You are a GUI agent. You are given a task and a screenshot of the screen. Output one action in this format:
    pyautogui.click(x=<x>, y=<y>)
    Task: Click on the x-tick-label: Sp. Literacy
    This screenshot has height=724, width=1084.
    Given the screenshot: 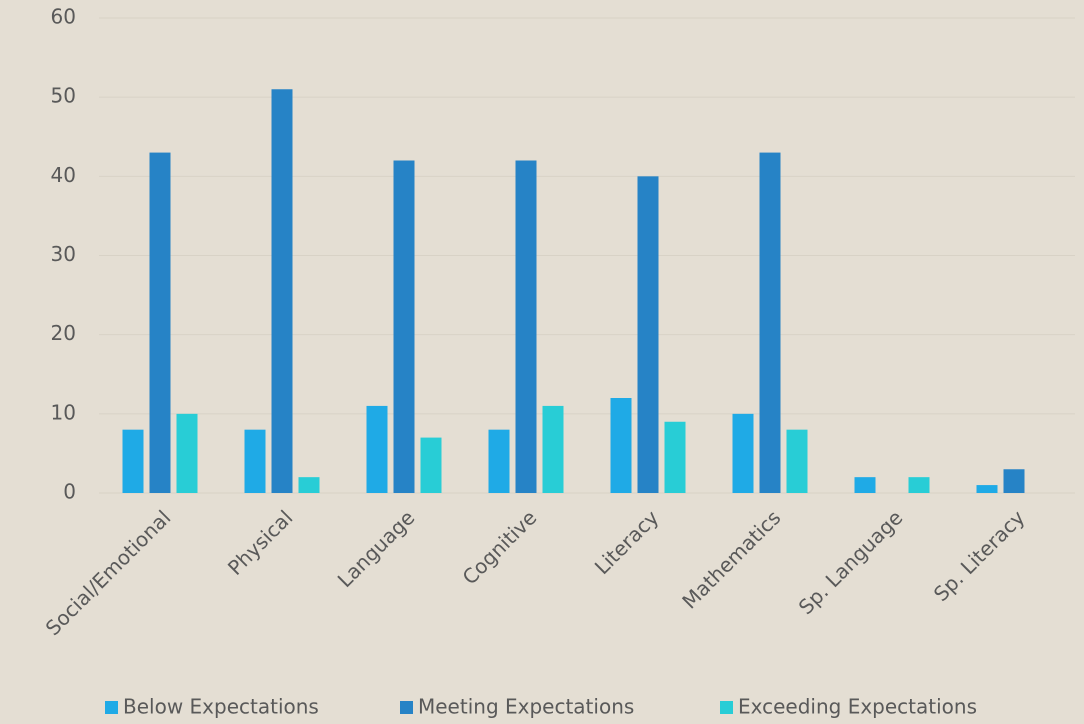 What is the action you would take?
    pyautogui.click(x=979, y=555)
    